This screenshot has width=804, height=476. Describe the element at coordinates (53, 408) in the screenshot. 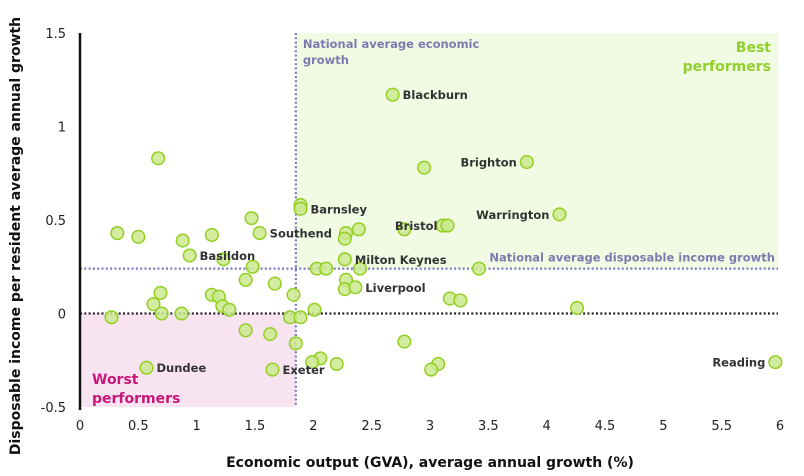

I see `y-tick-label: -0.5` at that location.